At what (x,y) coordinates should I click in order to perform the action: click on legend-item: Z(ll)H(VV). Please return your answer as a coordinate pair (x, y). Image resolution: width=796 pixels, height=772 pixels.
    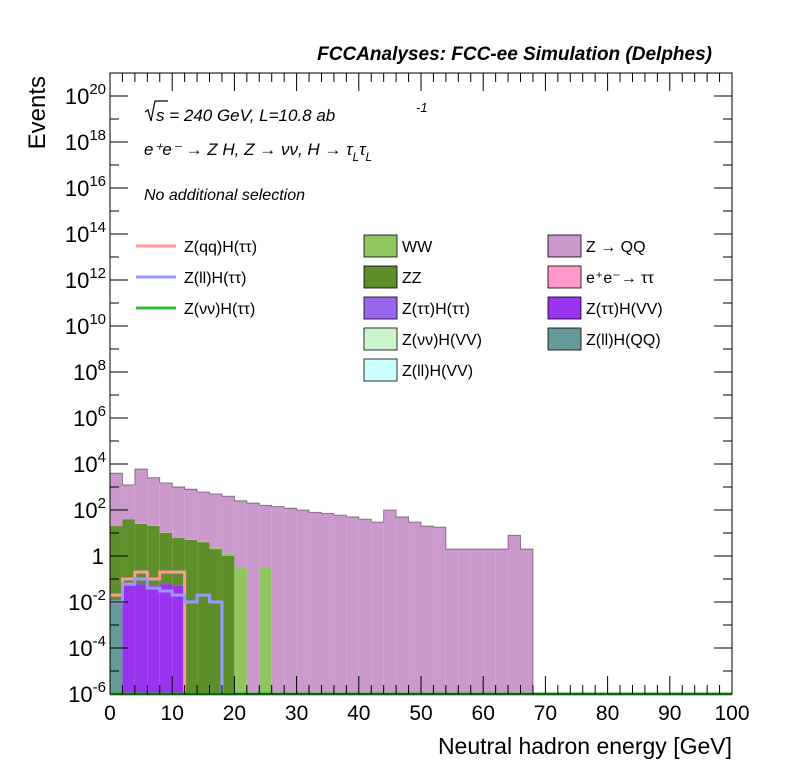
    Looking at the image, I should click on (418, 370).